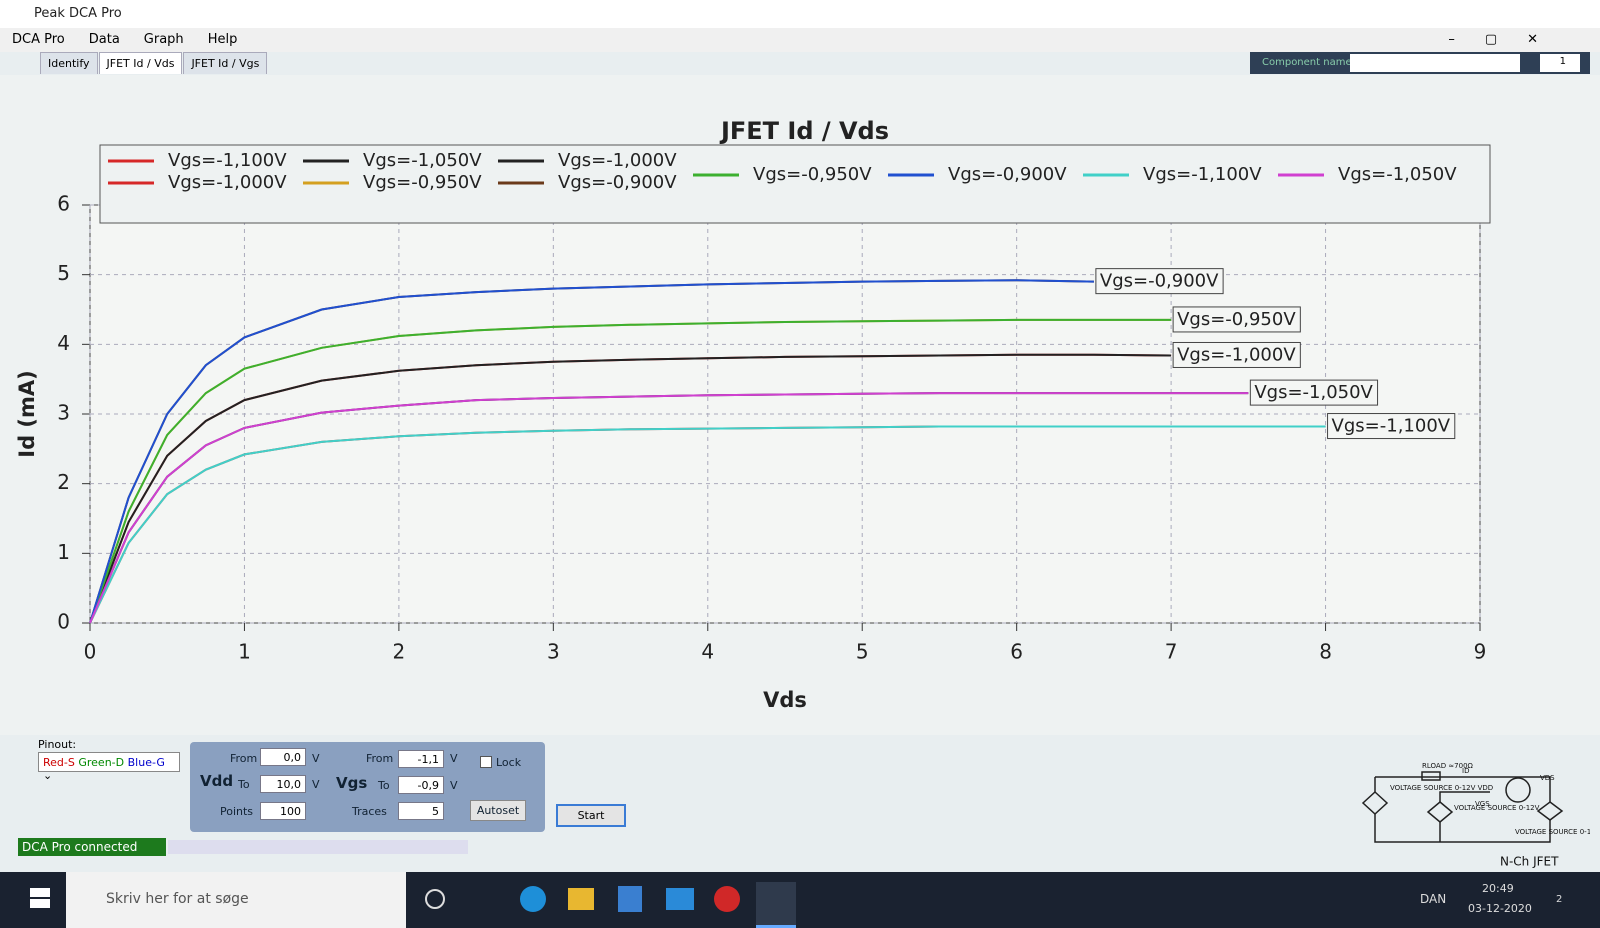 This screenshot has width=1600, height=928. I want to click on progress, so click(318, 847).